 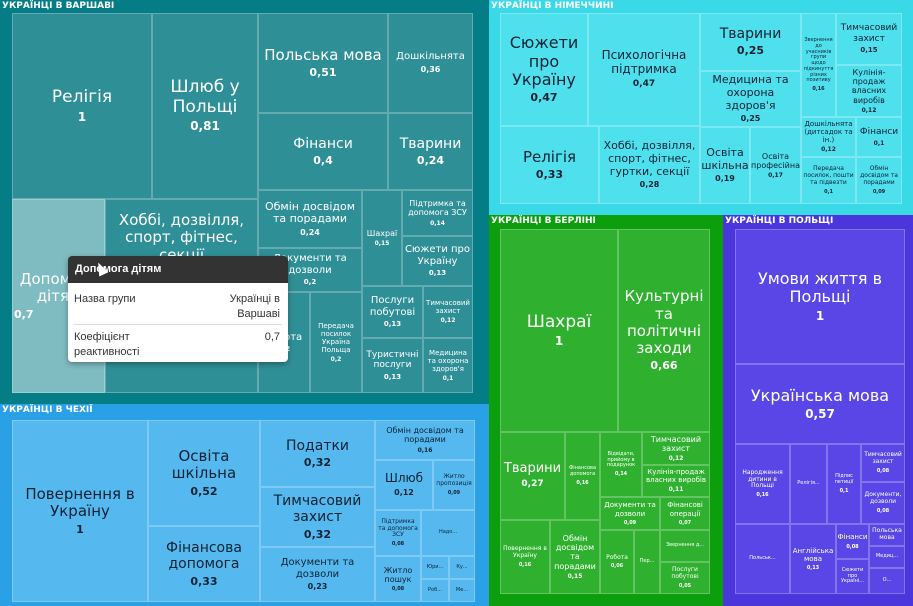 What do you see at coordinates (404, 485) in the screenshot?
I see `tile-marriage: Шлюб 0,12` at bounding box center [404, 485].